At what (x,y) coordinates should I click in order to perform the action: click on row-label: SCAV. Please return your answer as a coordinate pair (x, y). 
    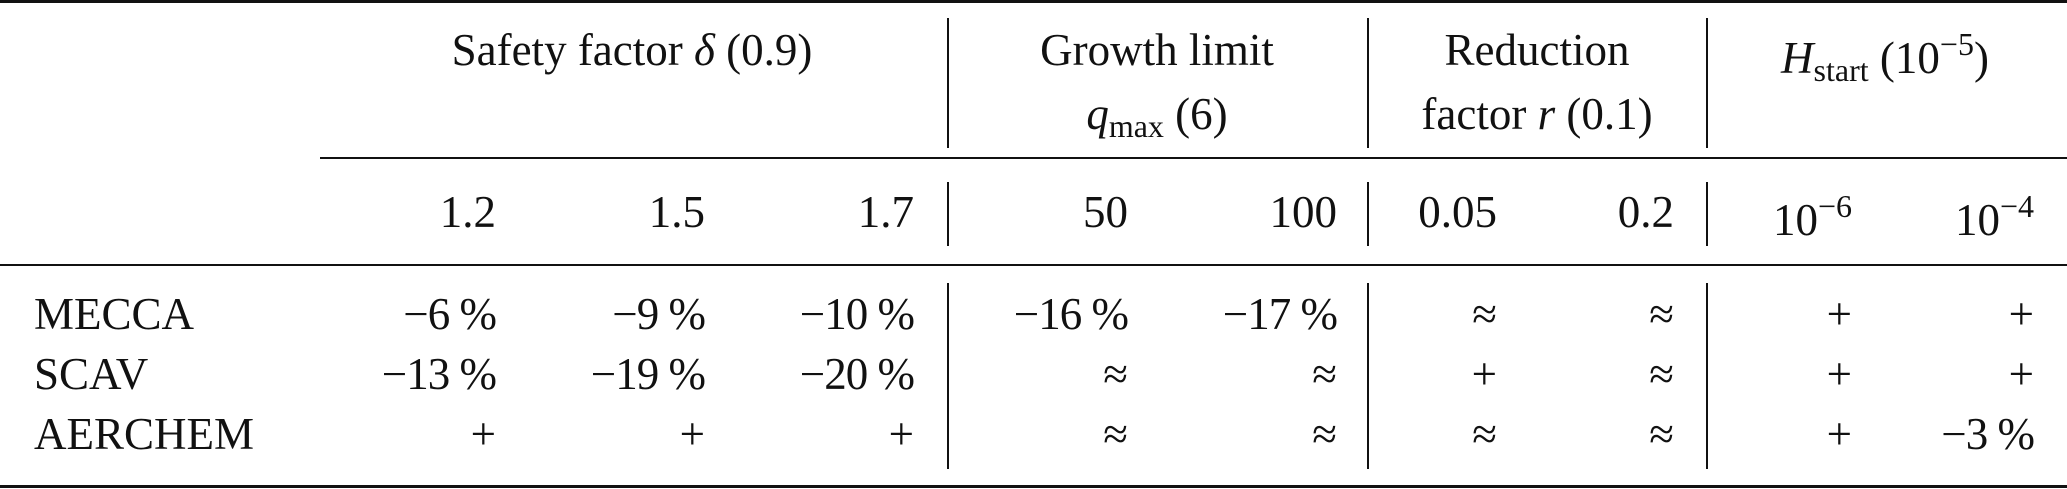
    Looking at the image, I should click on (91, 374).